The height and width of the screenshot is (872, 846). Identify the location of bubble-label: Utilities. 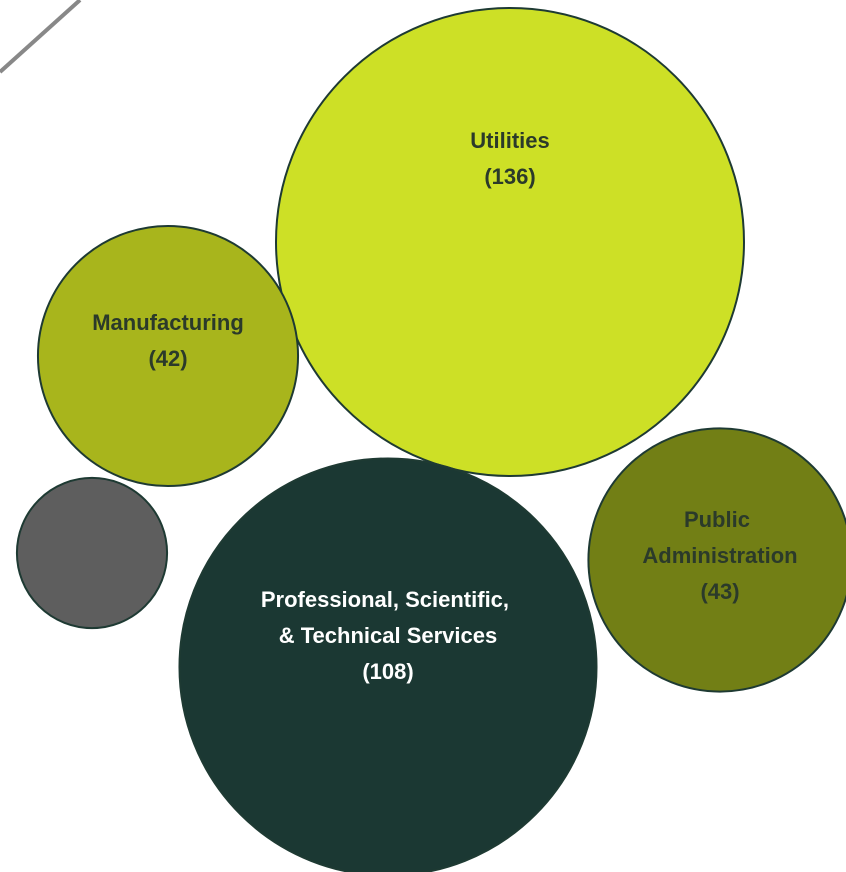
(509, 140).